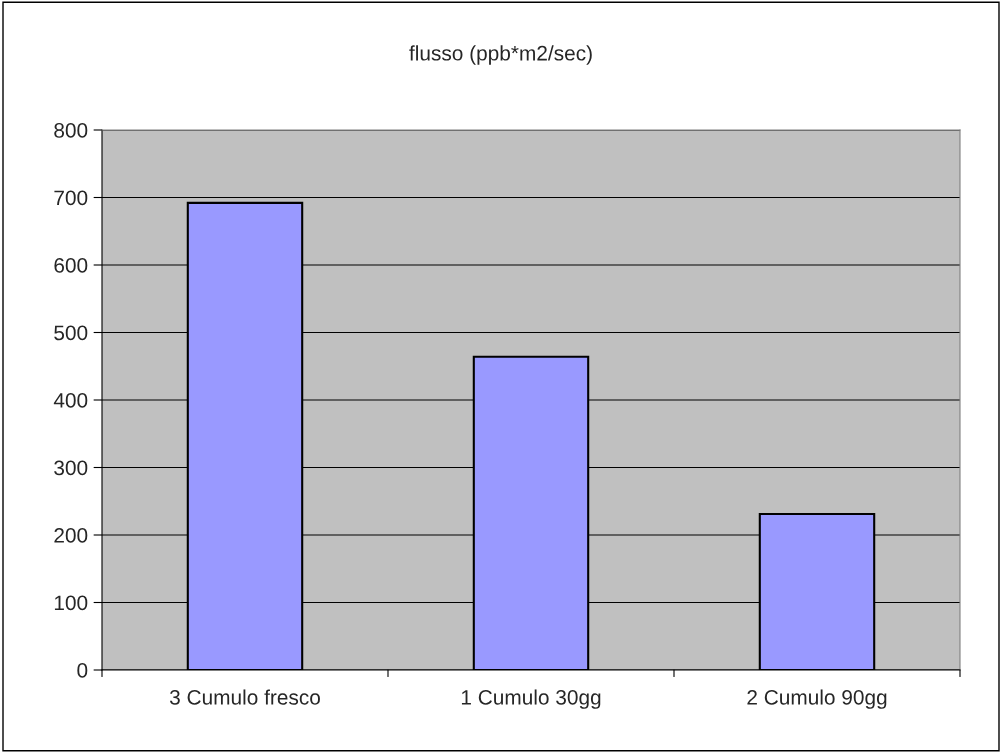  What do you see at coordinates (531, 699) in the screenshot?
I see `x-tick-label: 1 Cumulo 30gg` at bounding box center [531, 699].